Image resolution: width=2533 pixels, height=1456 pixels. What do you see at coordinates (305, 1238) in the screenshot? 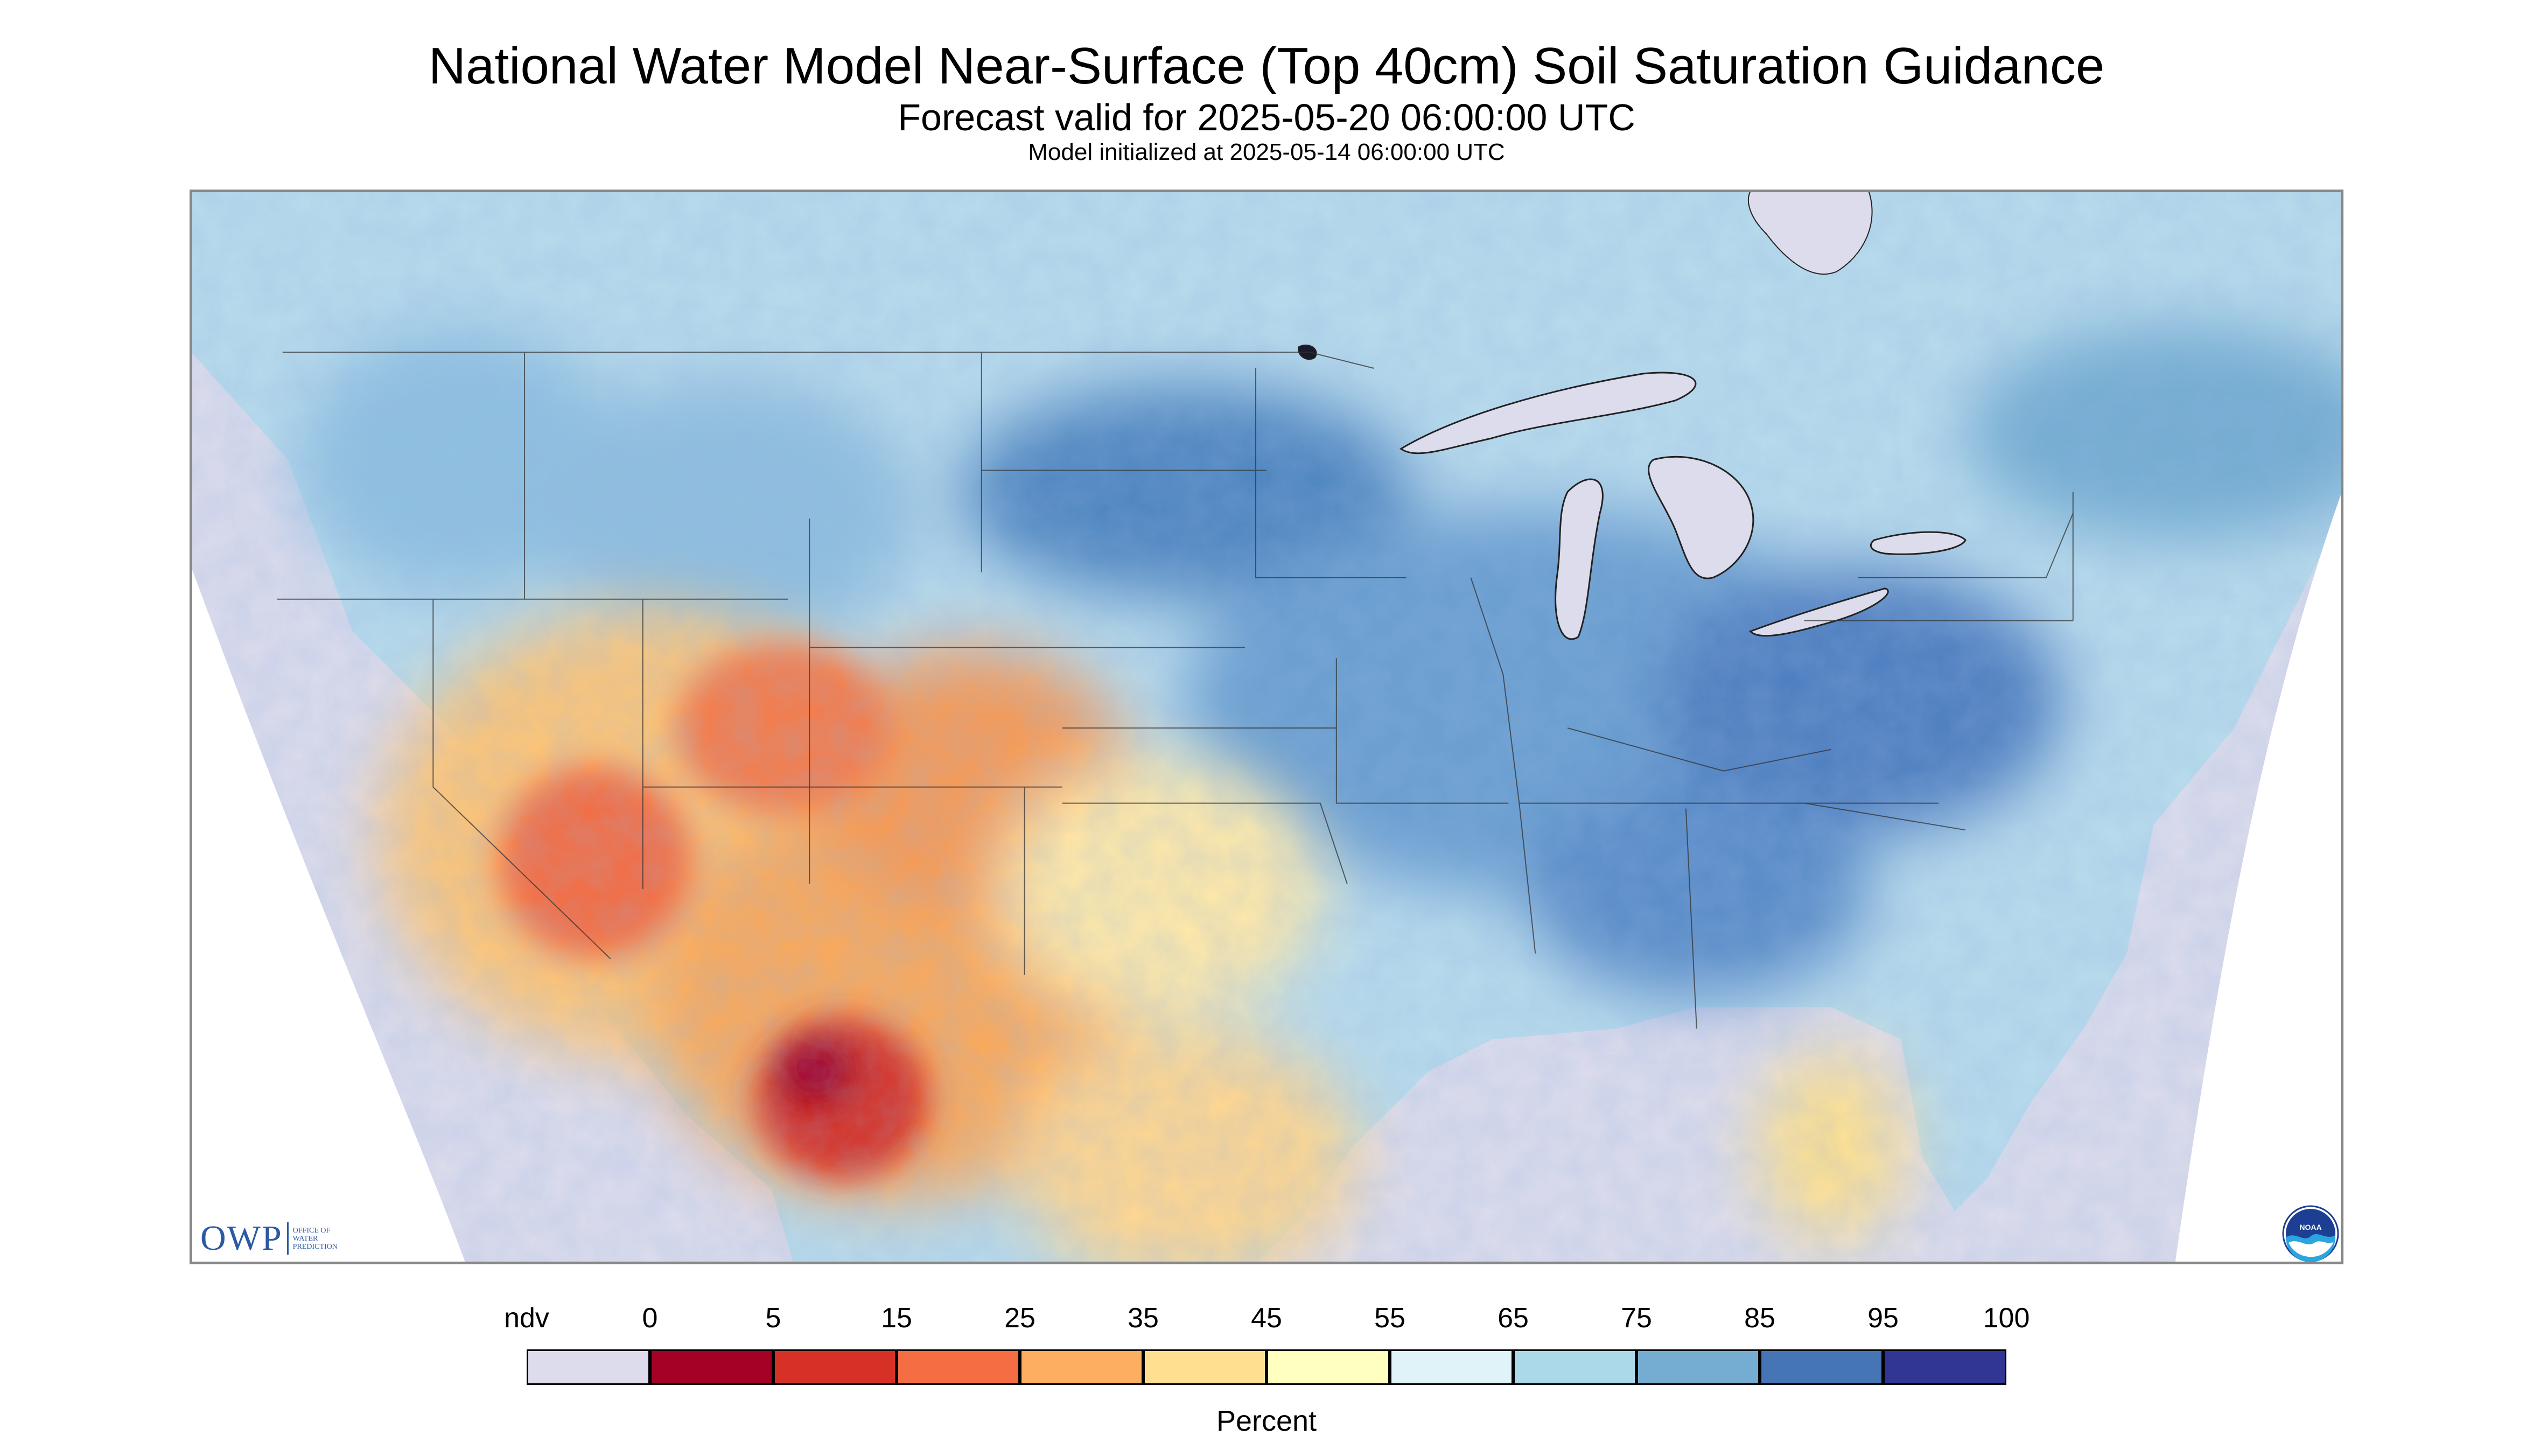
I see `owp-logo-subtitle-line: WATER` at bounding box center [305, 1238].